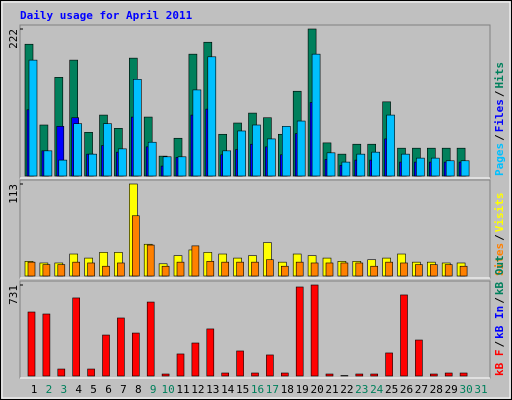 This screenshot has height=400, width=512. I want to click on legend-entry: Files, so click(499, 115).